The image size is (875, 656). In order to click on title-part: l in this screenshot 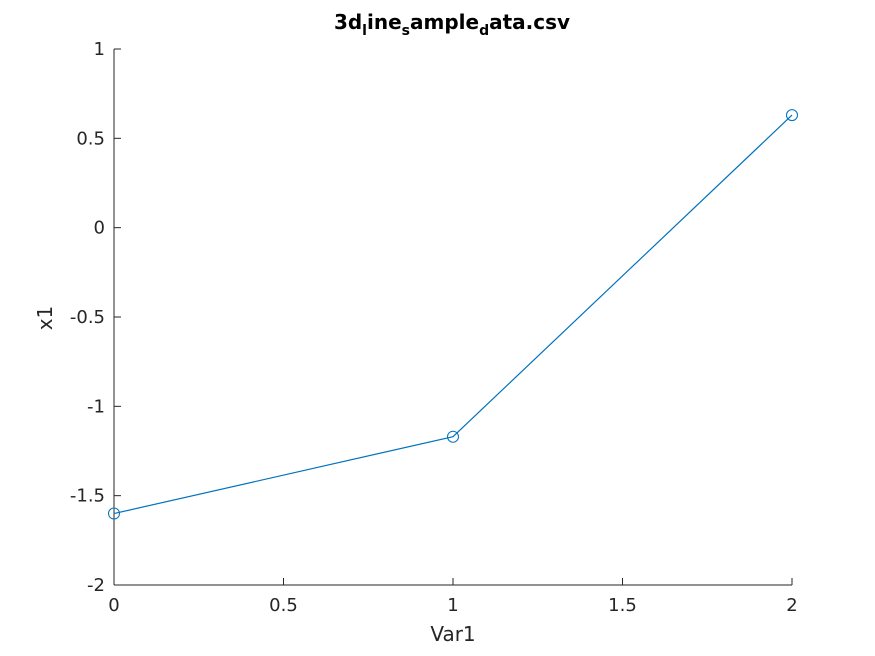, I will do `click(364, 31)`.